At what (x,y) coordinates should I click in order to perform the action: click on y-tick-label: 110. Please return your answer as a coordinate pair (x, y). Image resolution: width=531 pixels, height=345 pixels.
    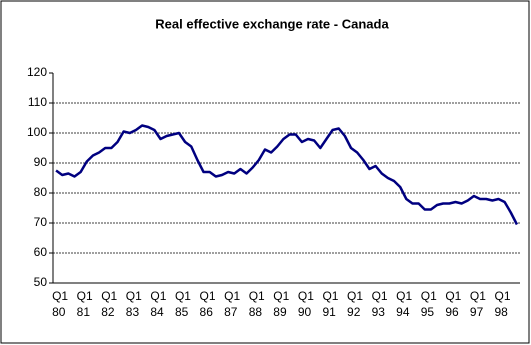
    Looking at the image, I should click on (37, 102).